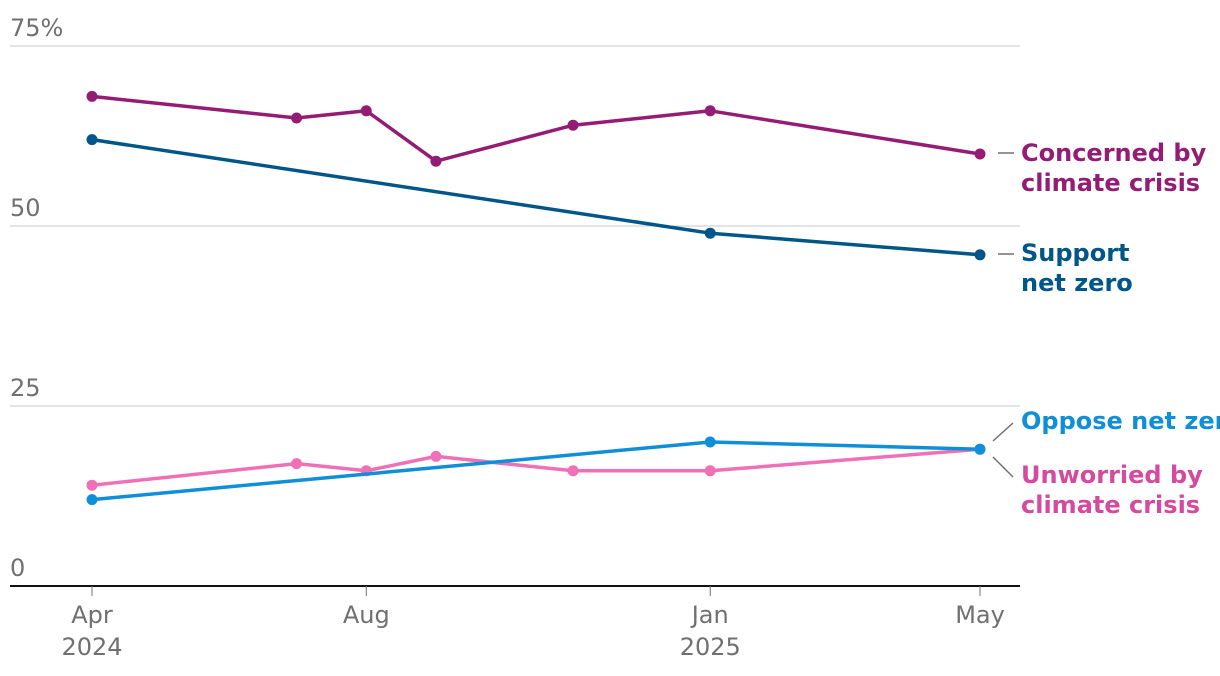 This screenshot has height=676, width=1220. Describe the element at coordinates (1003, 432) in the screenshot. I see `label-leader-oppose-net-zero` at that location.